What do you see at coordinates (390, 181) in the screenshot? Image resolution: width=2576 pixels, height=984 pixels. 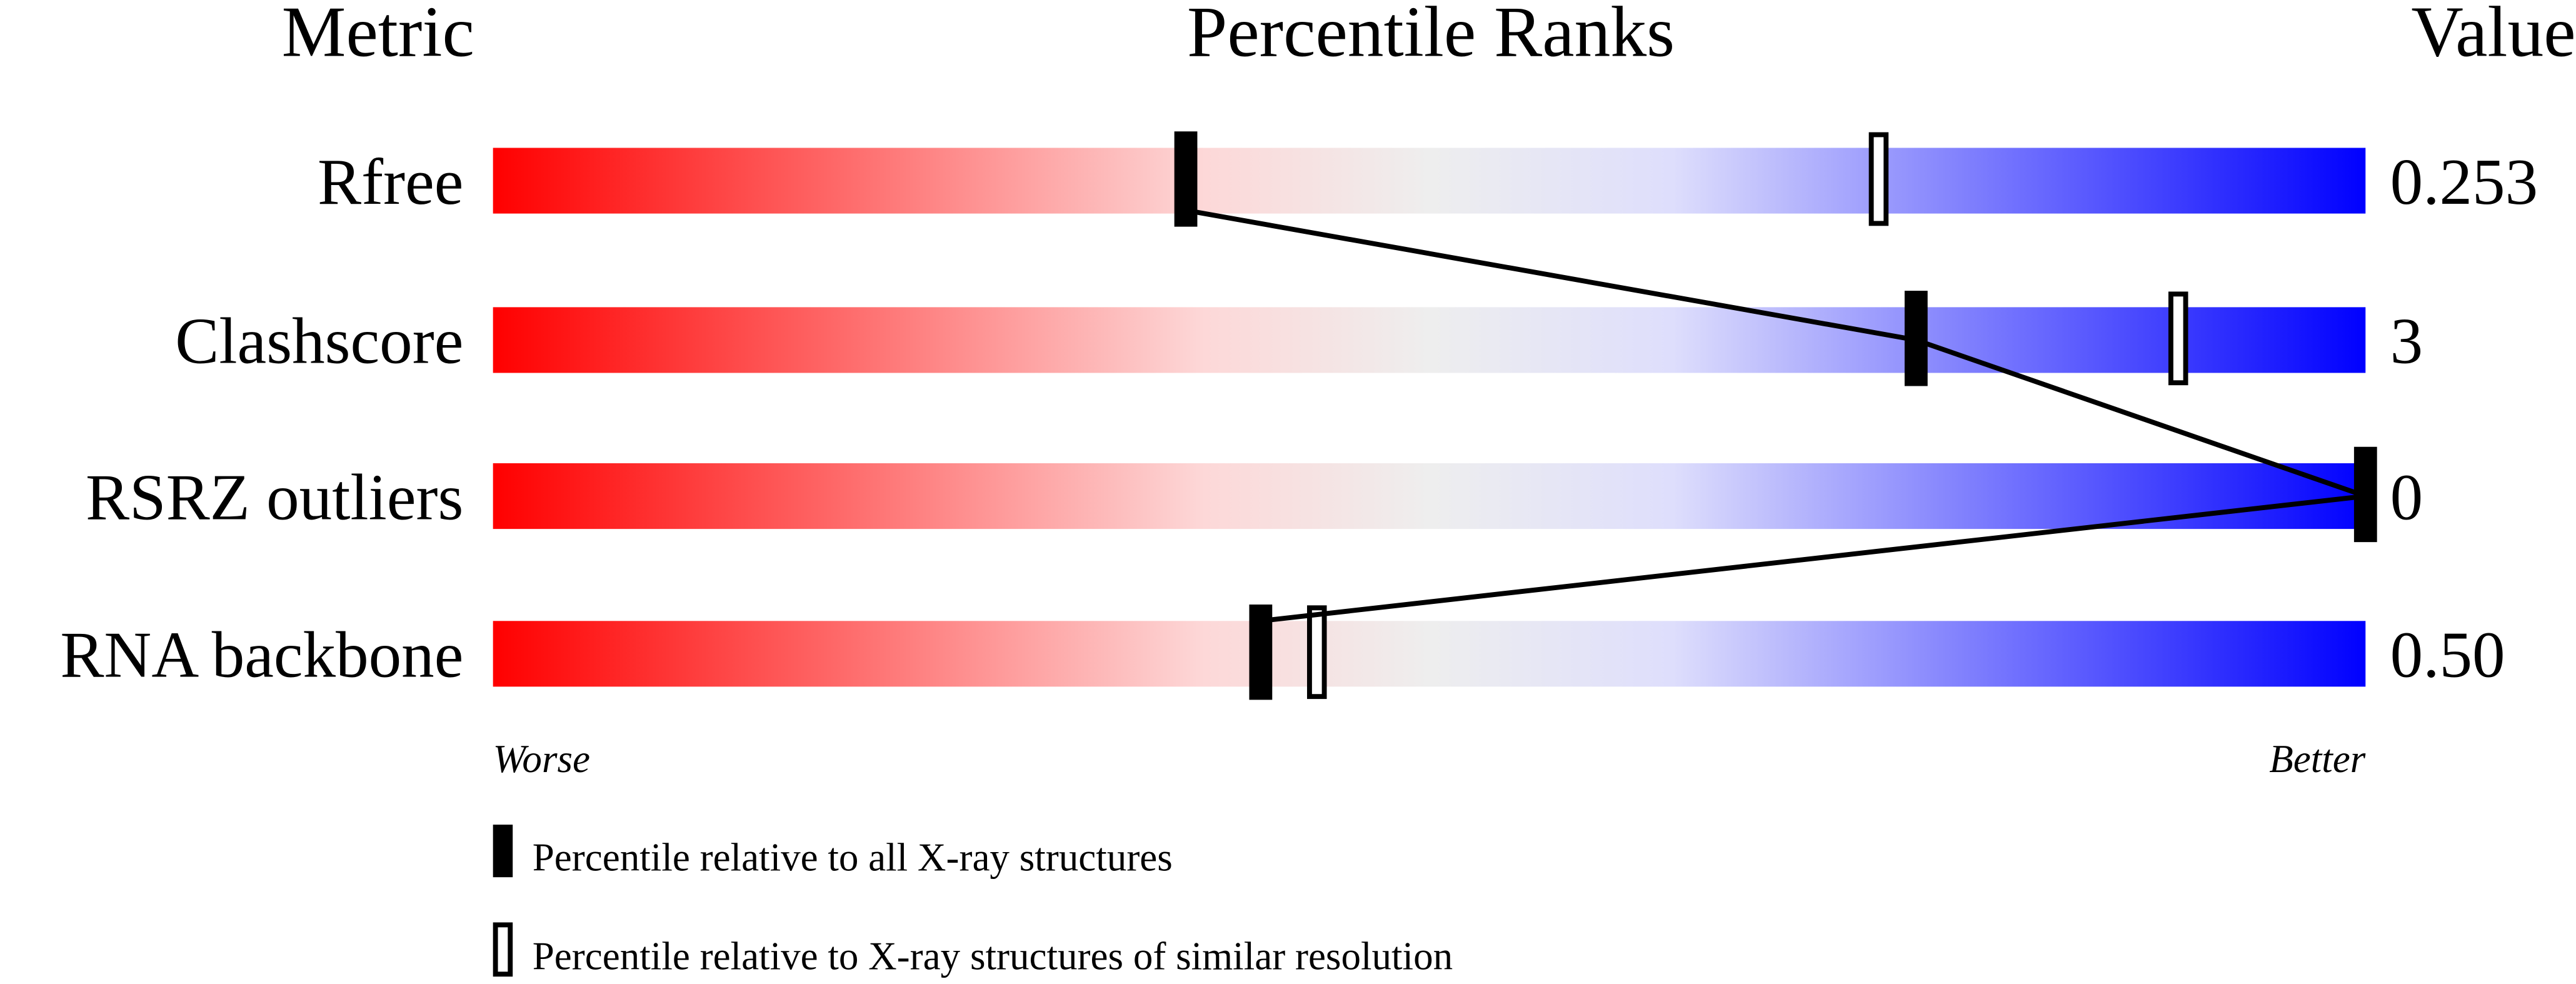 I see `metric-label: Rfree` at bounding box center [390, 181].